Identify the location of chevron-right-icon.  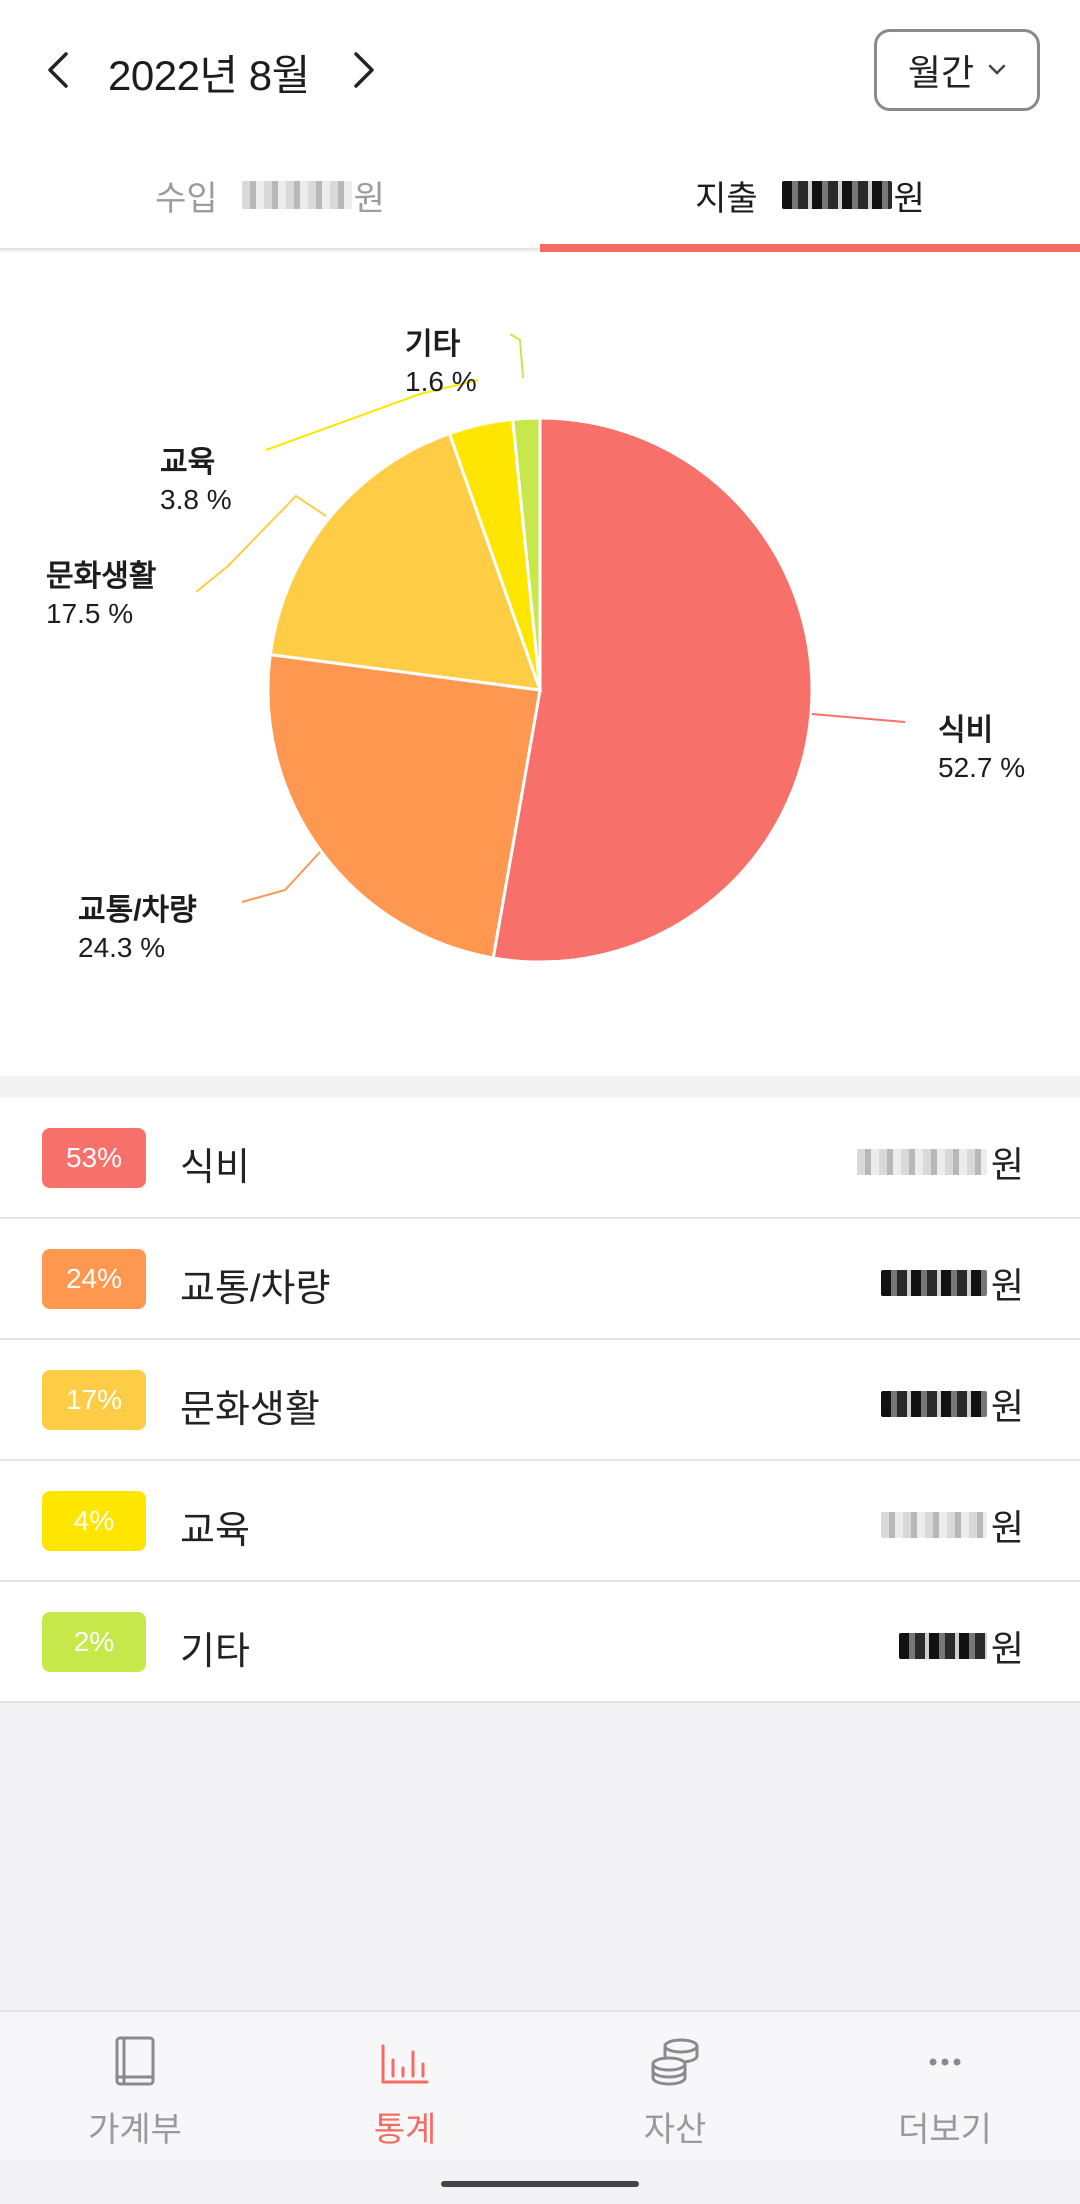
(364, 70).